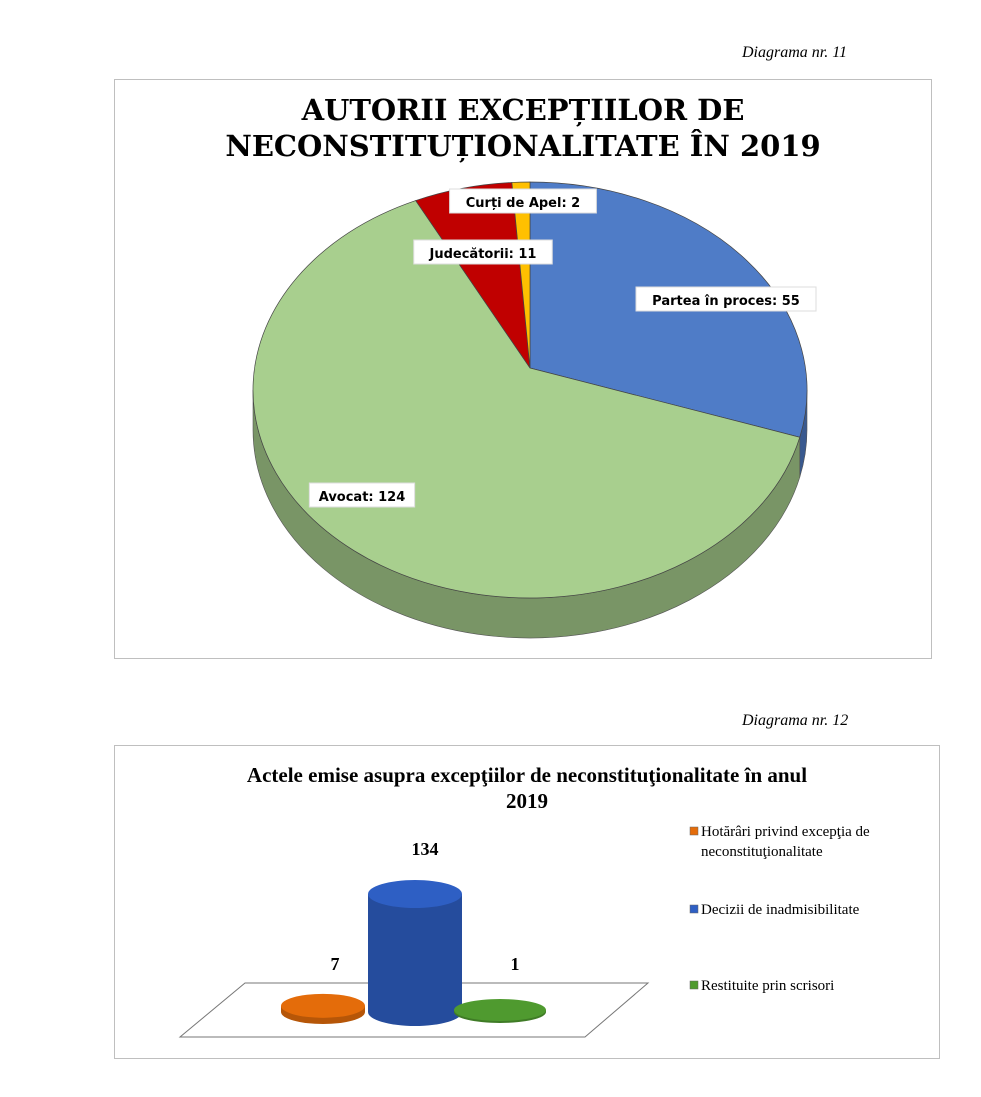  I want to click on bar-cylinder-body, so click(415, 960).